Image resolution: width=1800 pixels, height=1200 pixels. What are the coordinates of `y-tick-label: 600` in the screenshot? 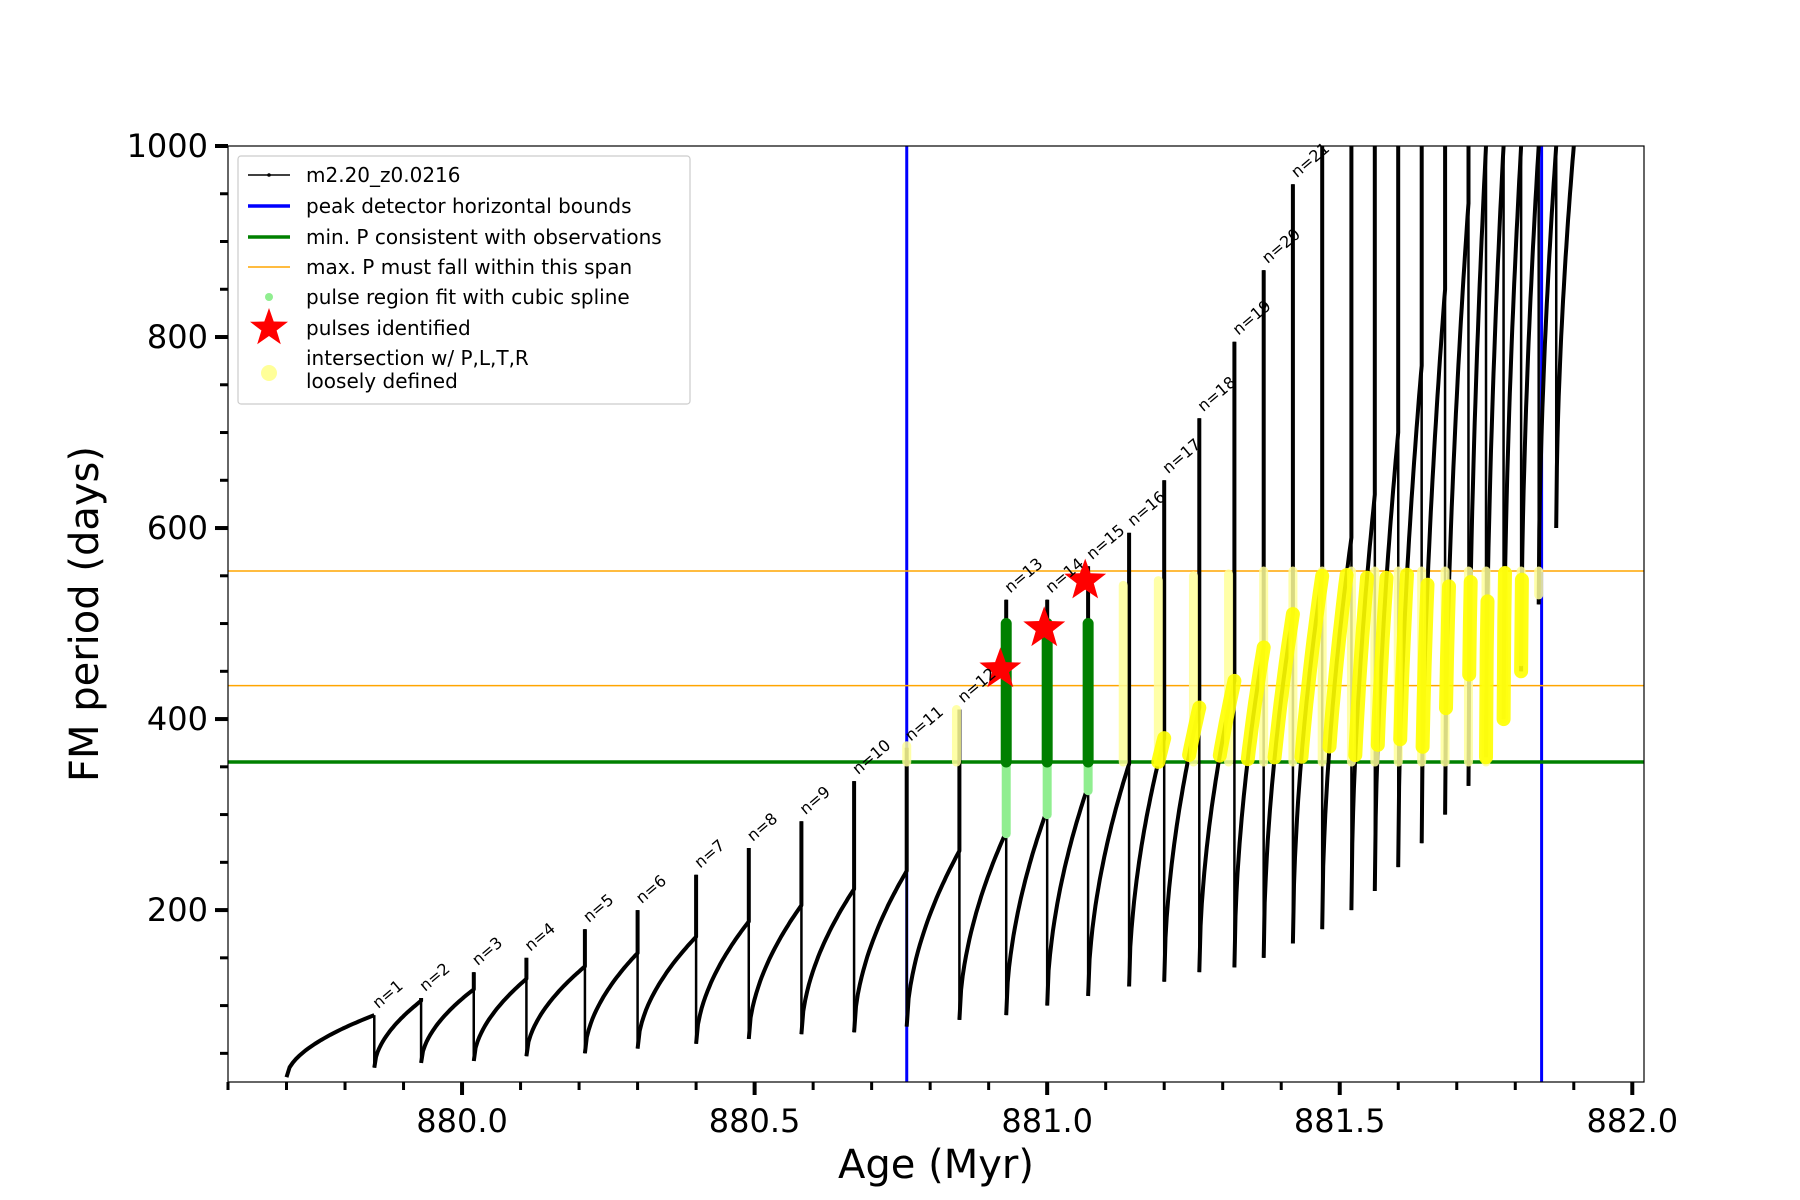 It's located at (177, 528).